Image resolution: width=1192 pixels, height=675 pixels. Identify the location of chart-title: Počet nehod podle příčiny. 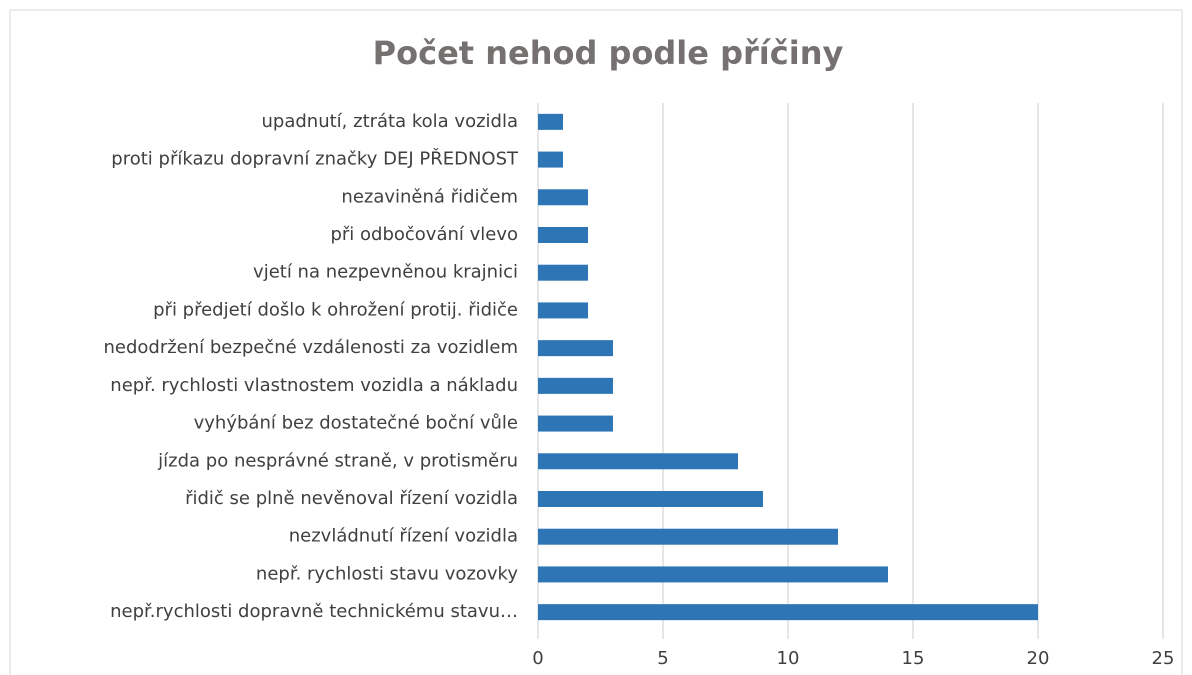
(608, 53).